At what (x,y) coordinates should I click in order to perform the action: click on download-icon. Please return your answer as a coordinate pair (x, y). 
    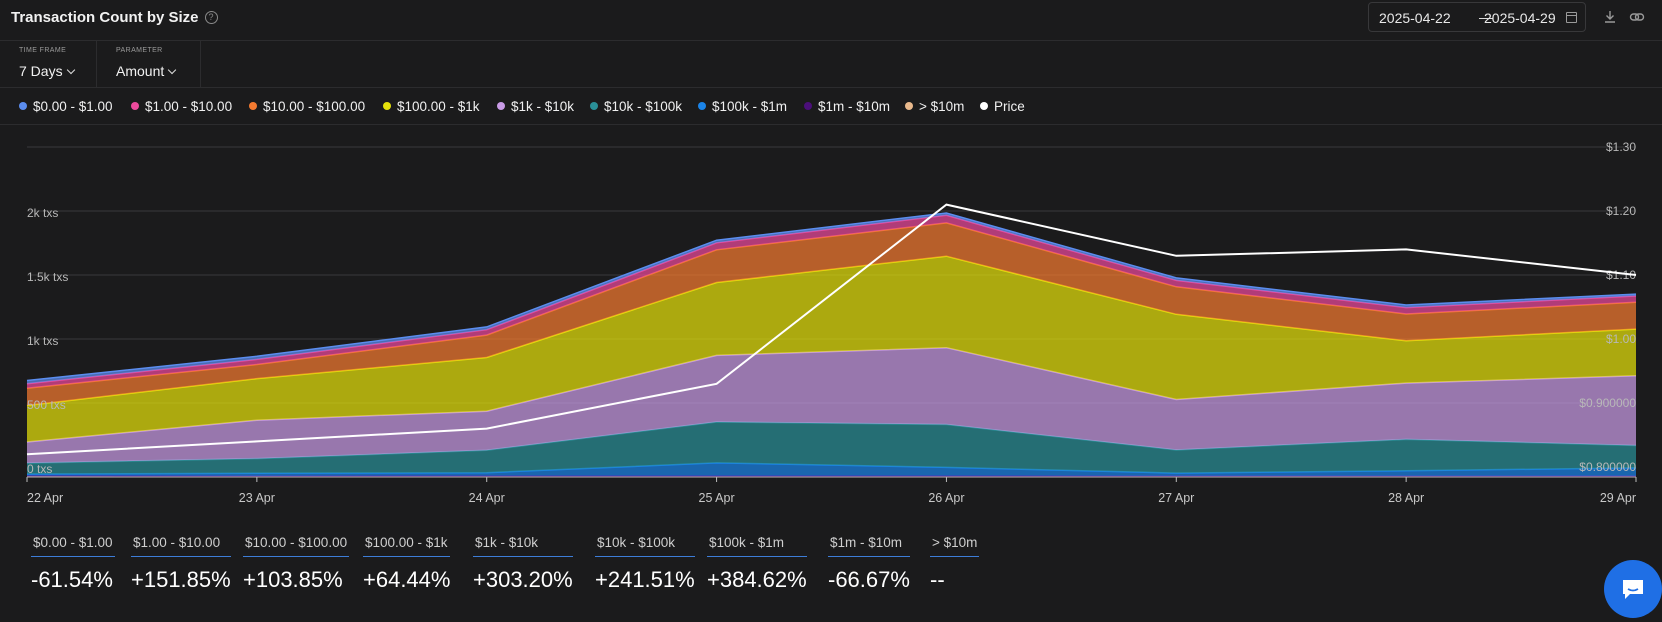
    Looking at the image, I should click on (1610, 17).